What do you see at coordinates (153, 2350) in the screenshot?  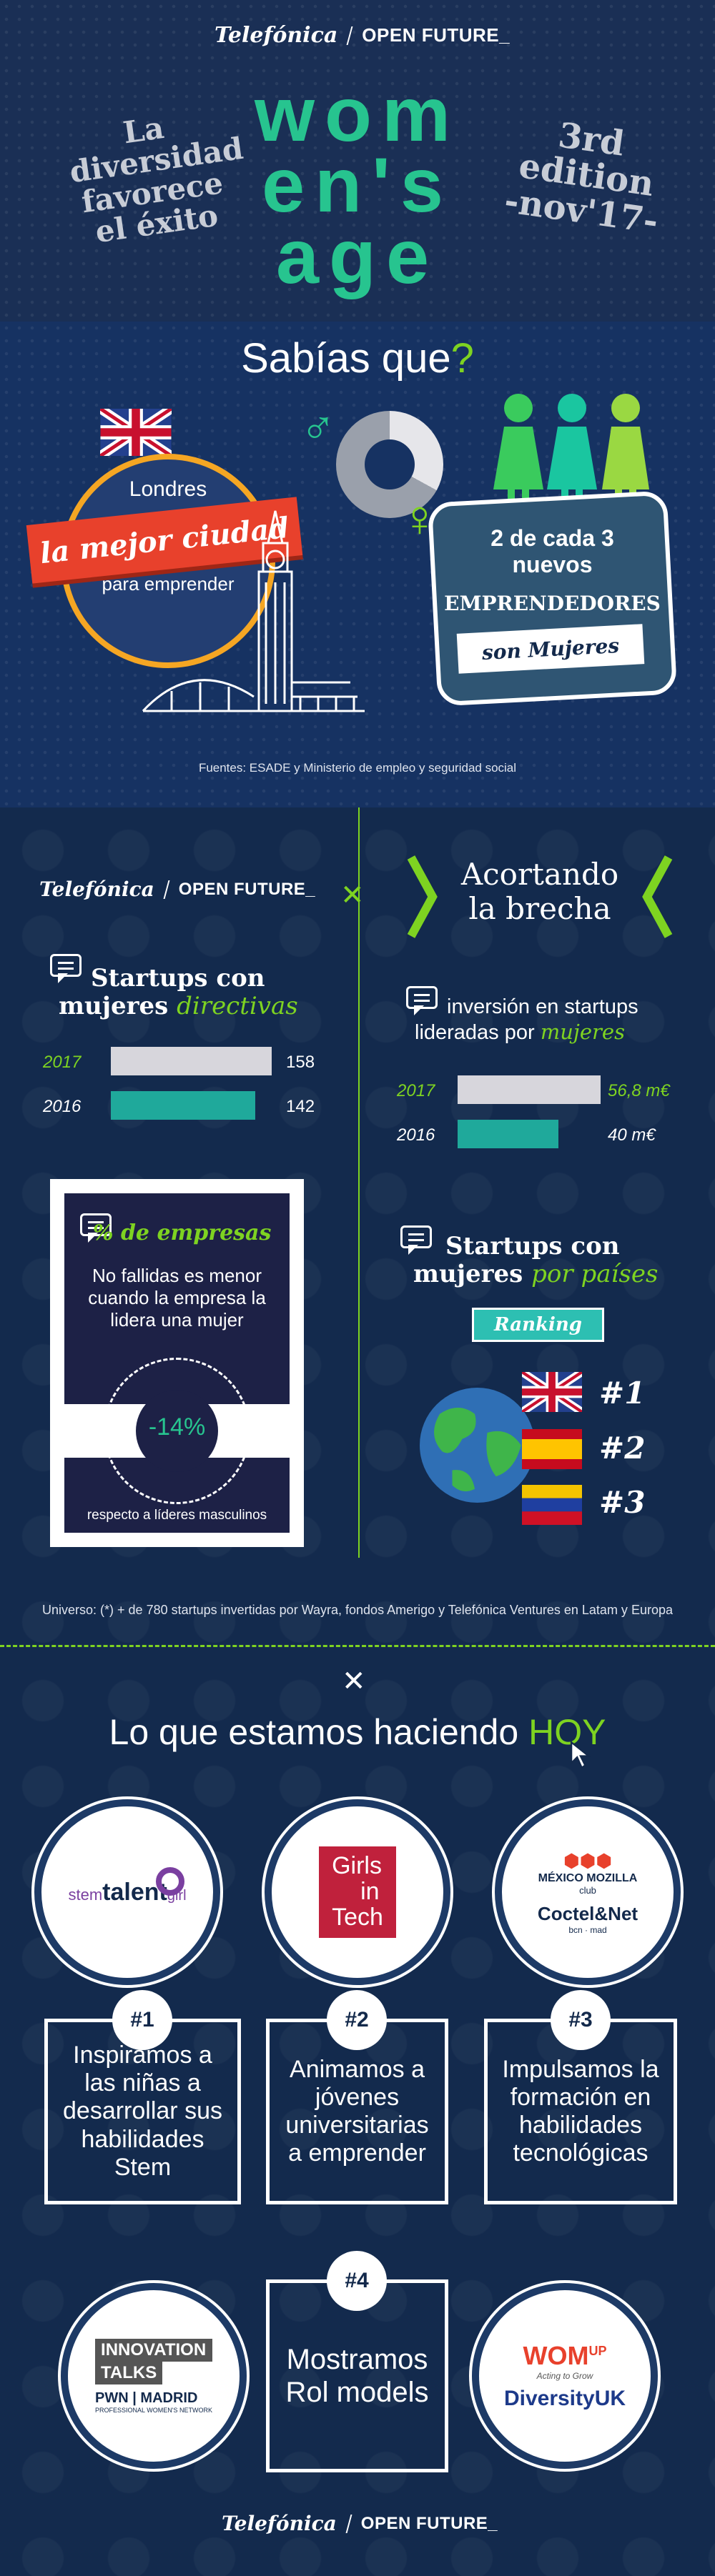 I see `logo4-innovation: INNOVATION` at bounding box center [153, 2350].